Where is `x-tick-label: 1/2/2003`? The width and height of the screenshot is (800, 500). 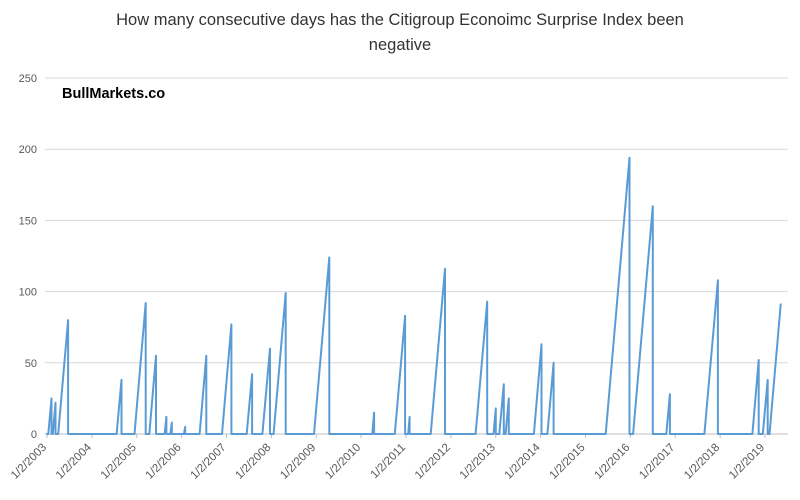
x-tick-label: 1/2/2003 is located at coordinates (29, 462).